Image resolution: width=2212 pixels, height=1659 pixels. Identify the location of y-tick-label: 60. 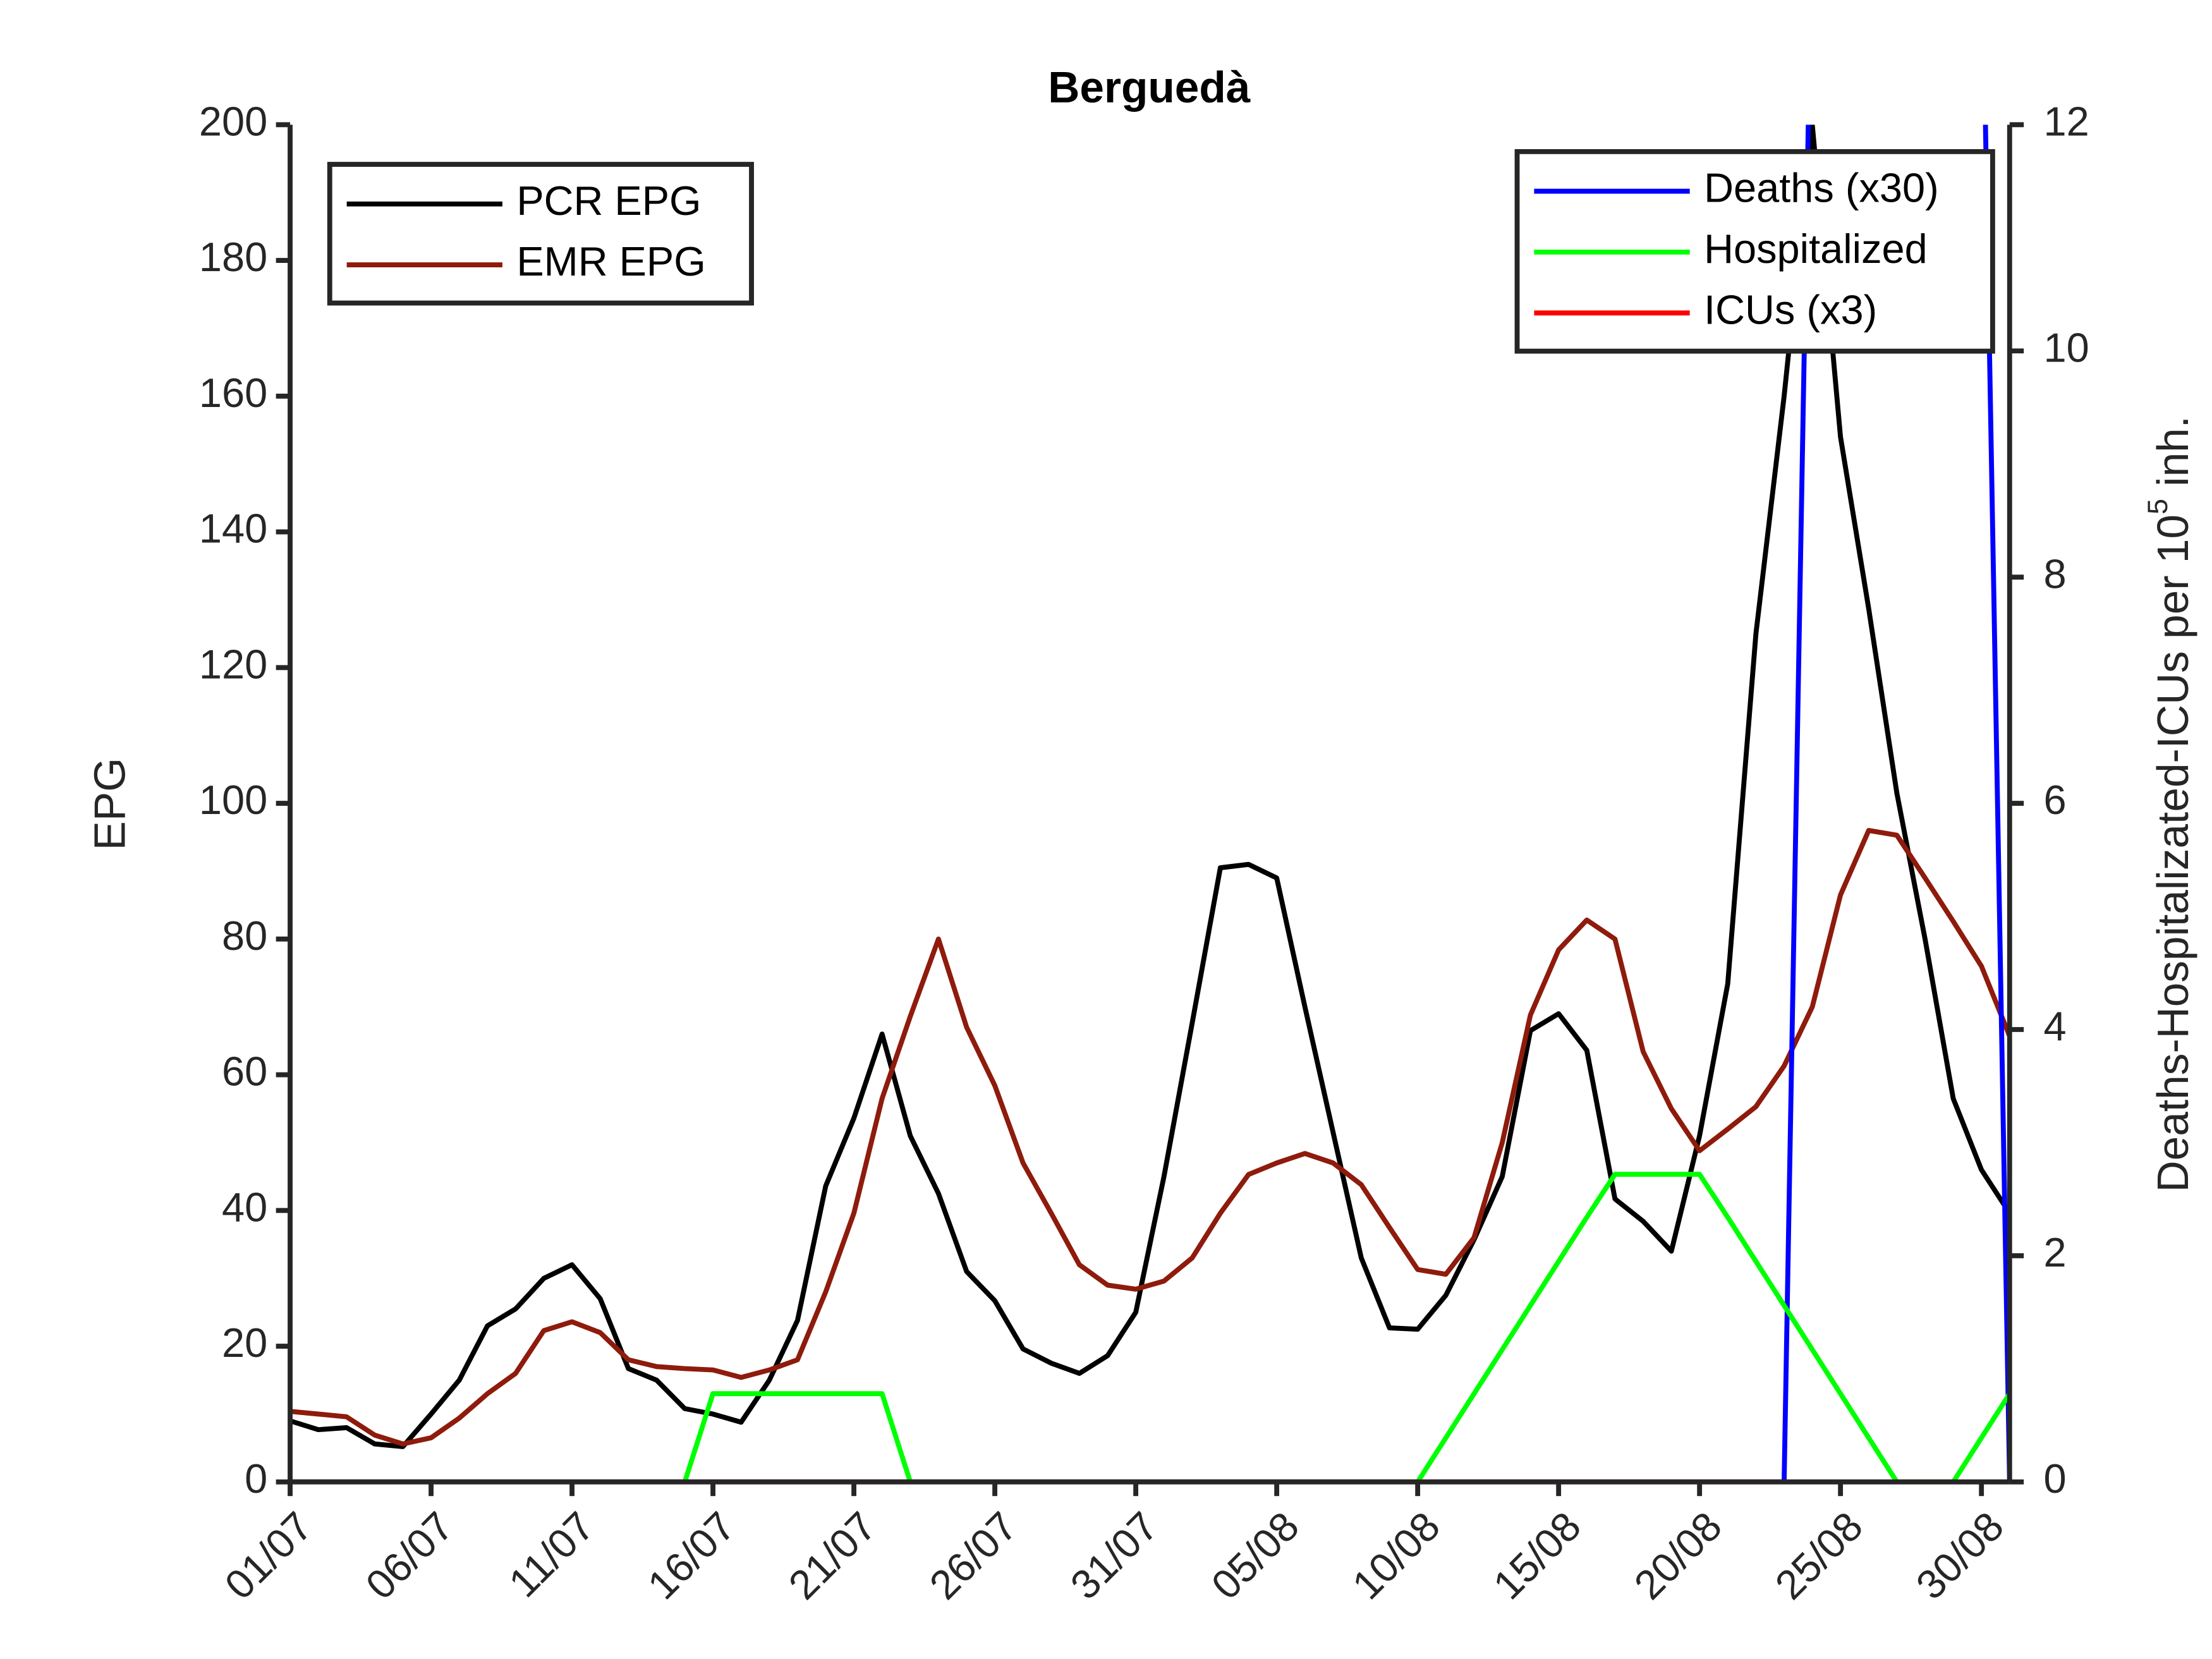
(244, 1071).